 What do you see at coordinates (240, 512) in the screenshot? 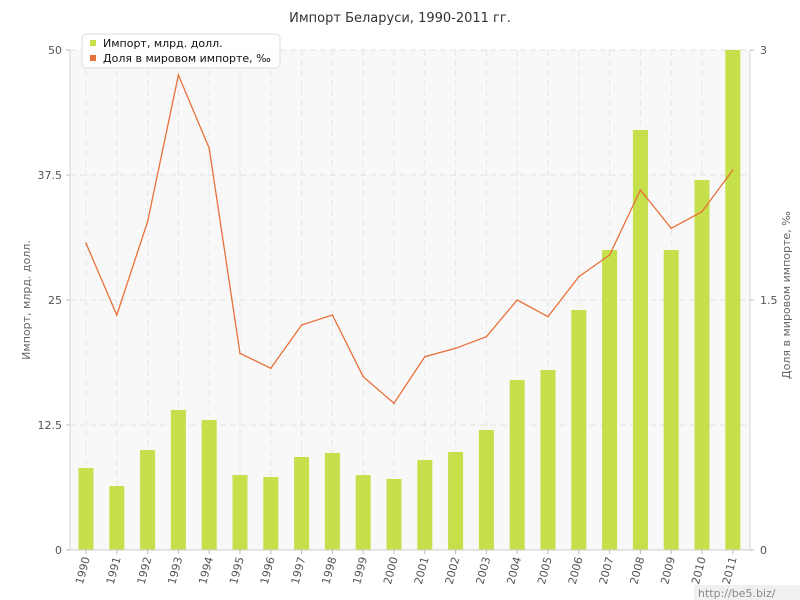
I see `bar-1995` at bounding box center [240, 512].